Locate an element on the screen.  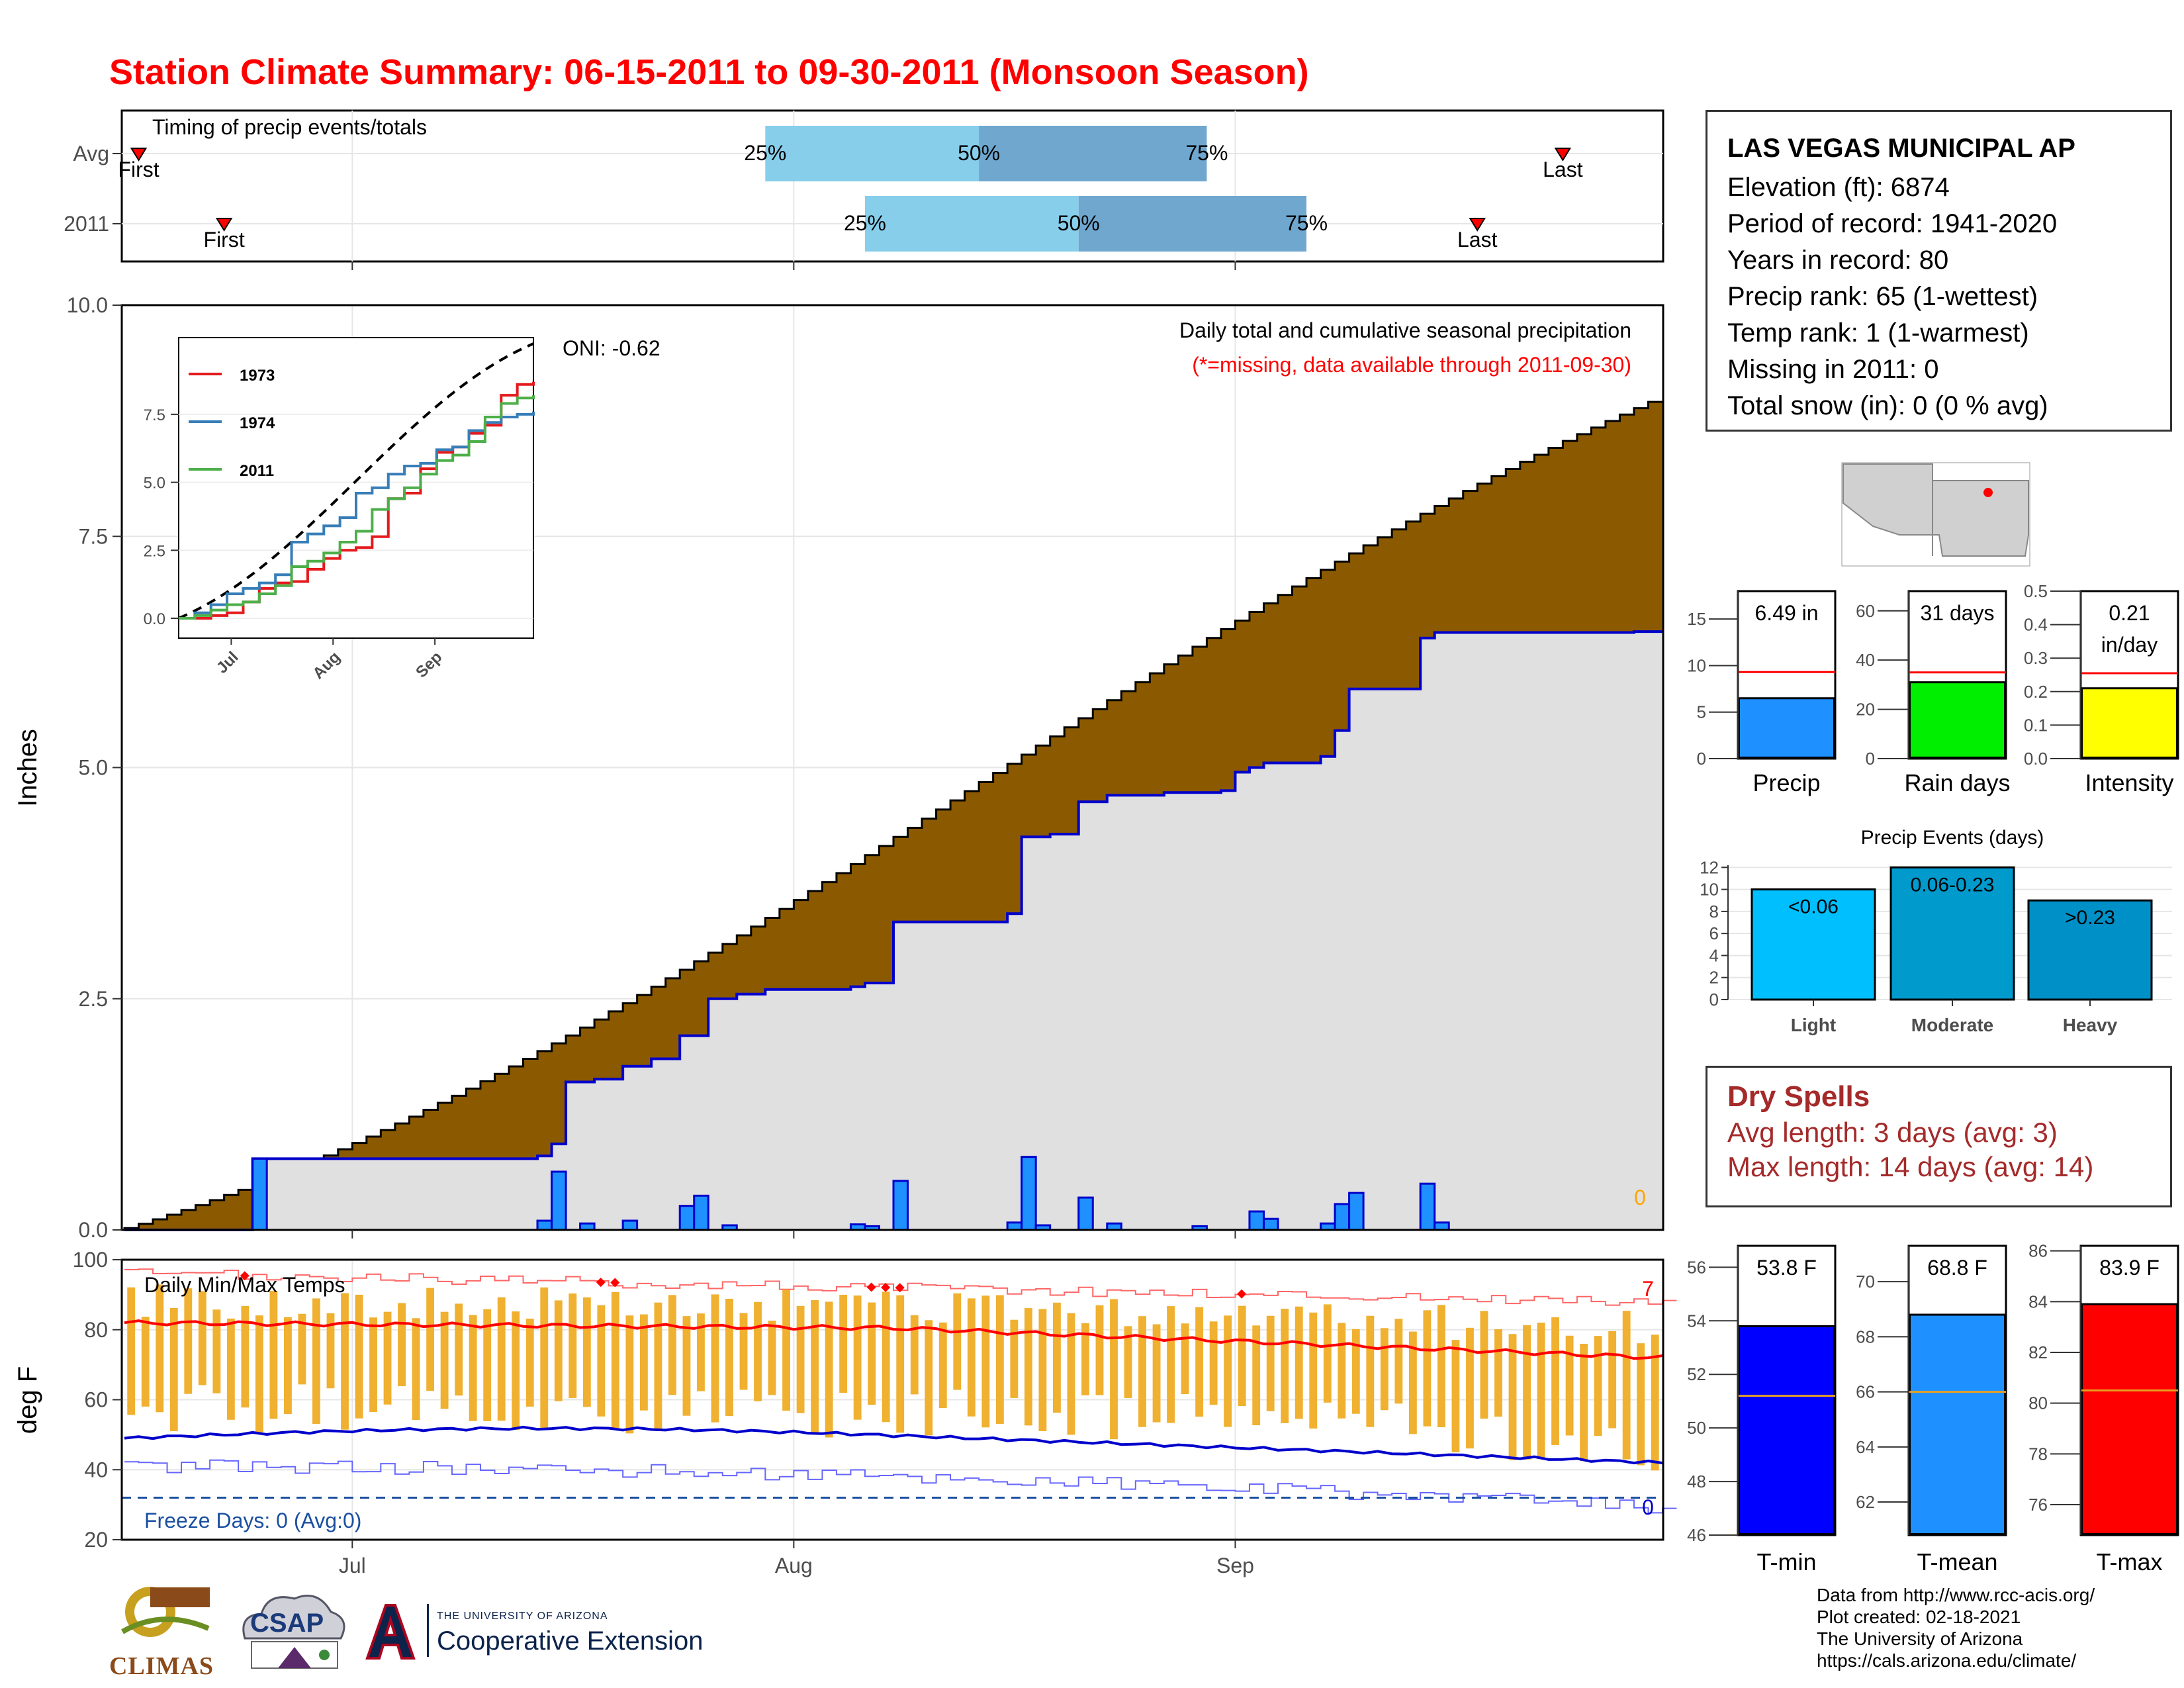
temp-x-tick-label: Jul is located at coordinates (353, 1565).